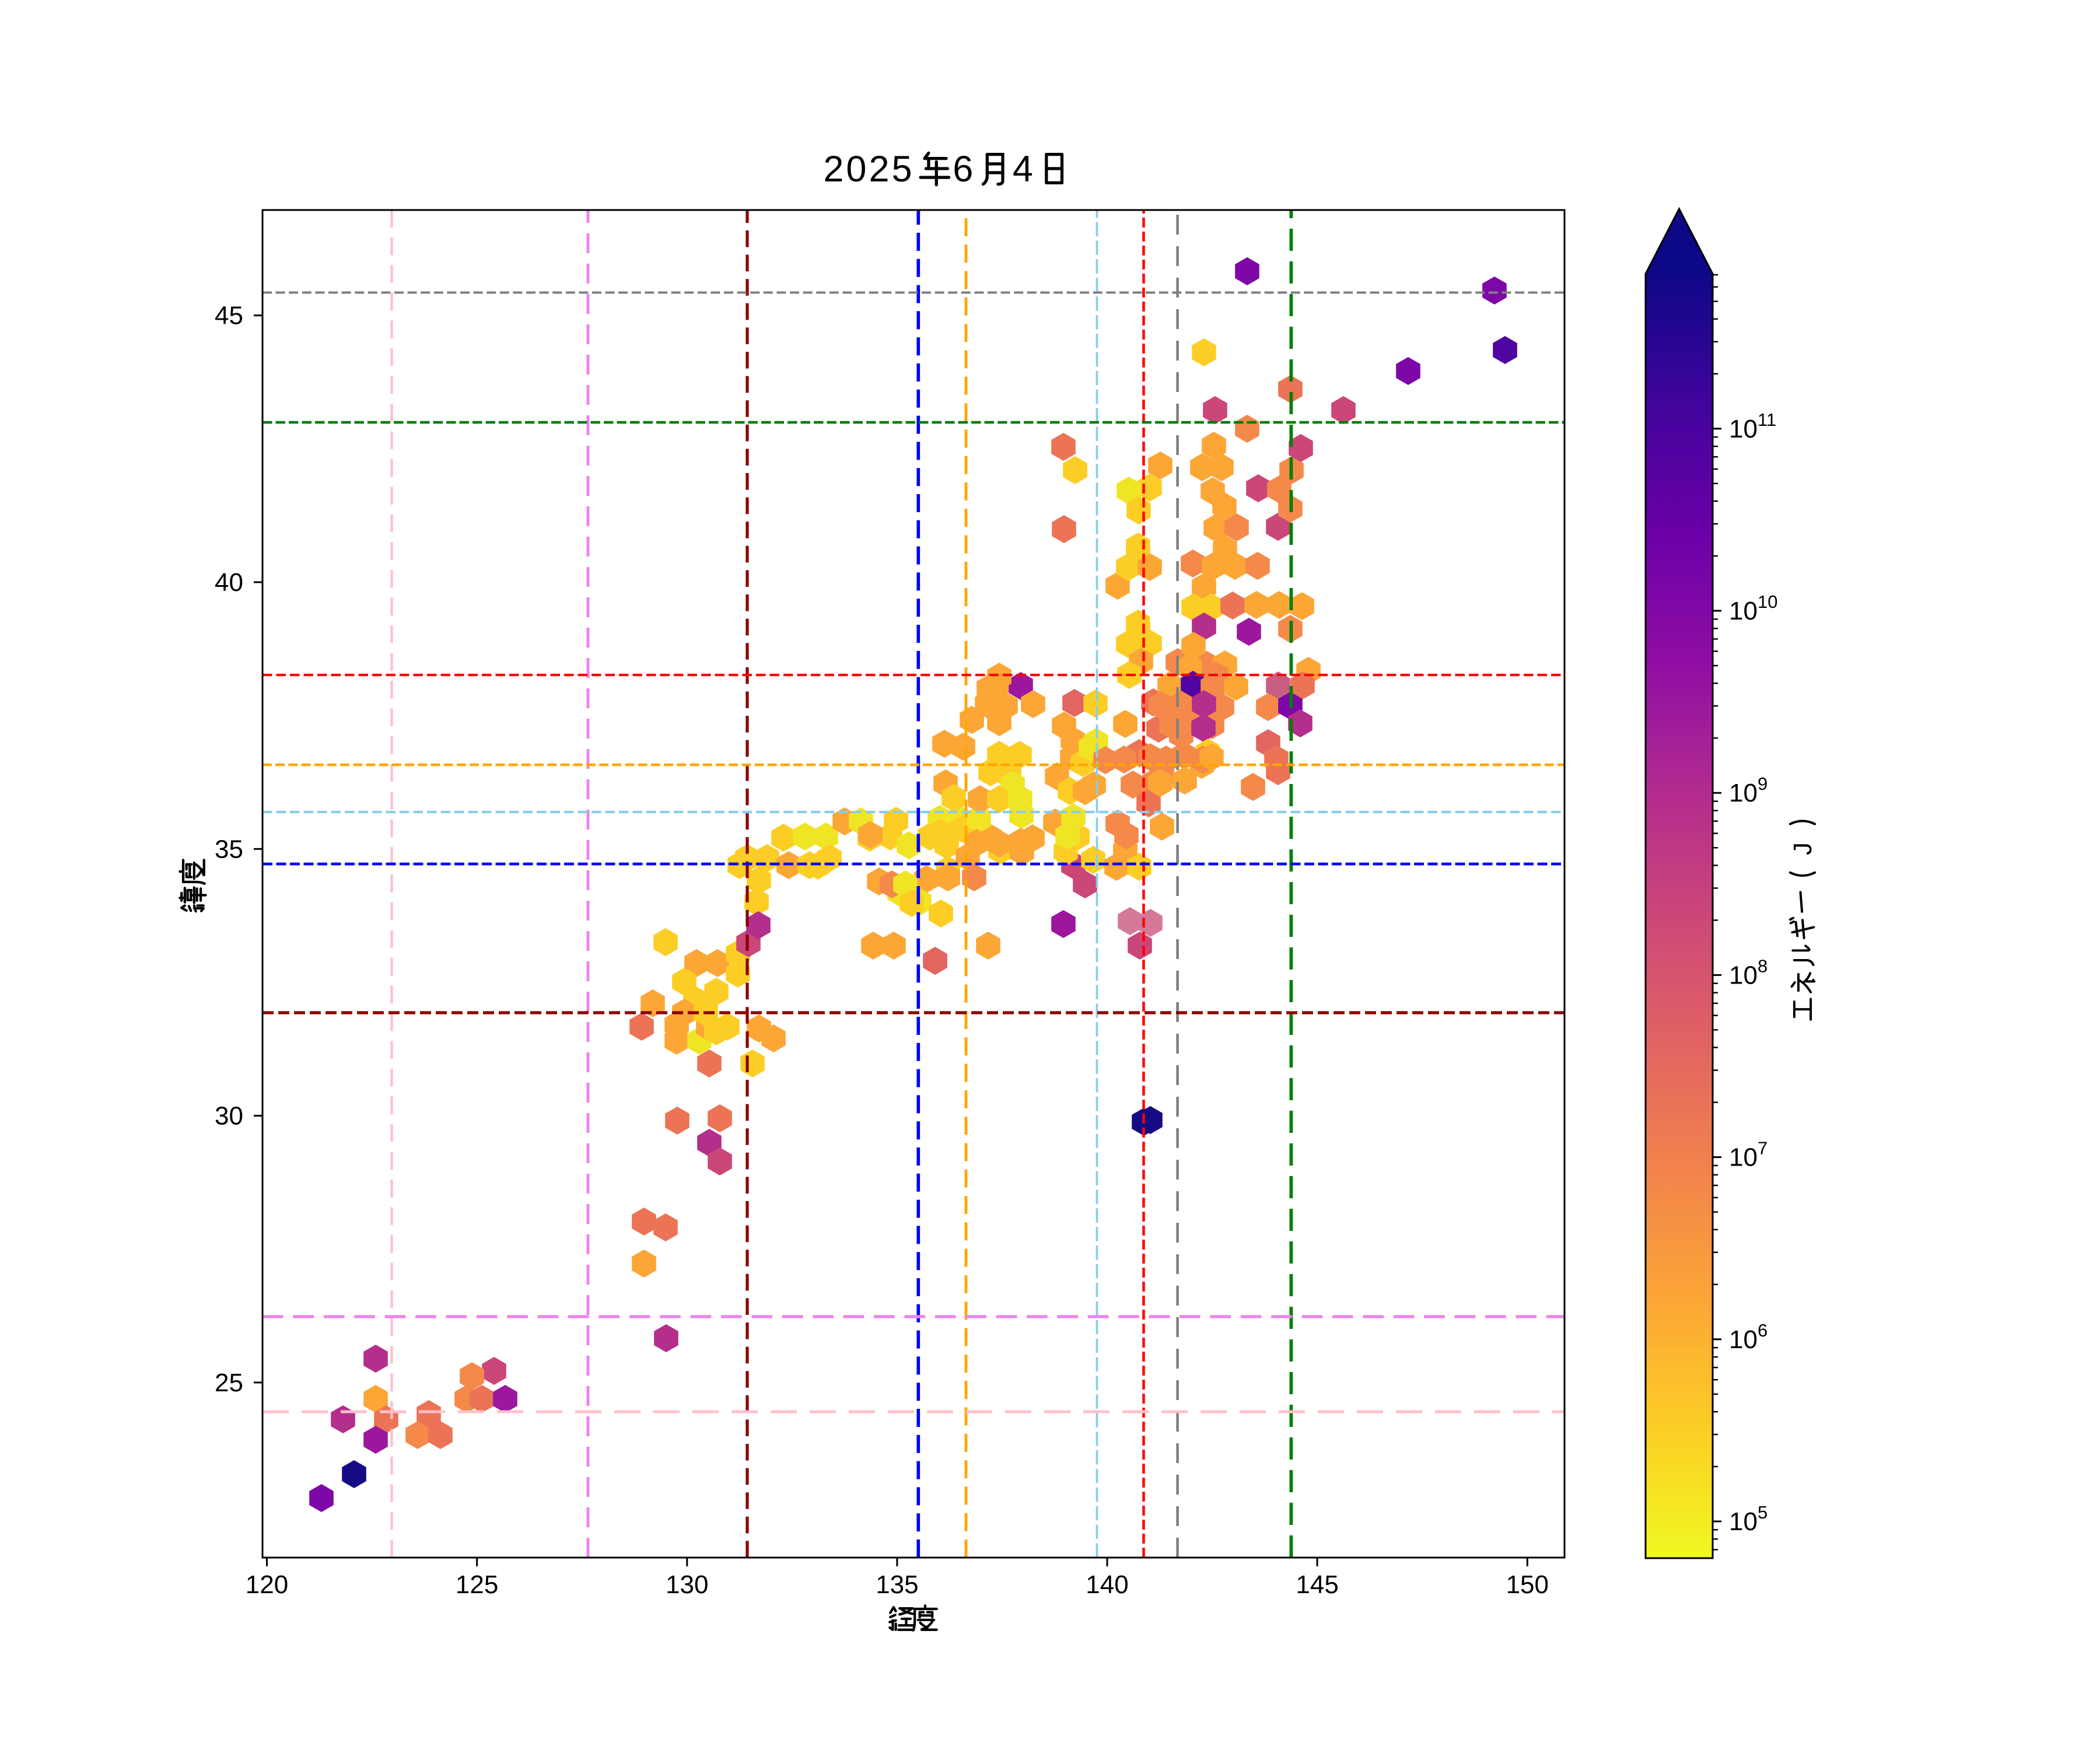 The image size is (2100, 1753). I want to click on svg-text: 1010, so click(1753, 608).